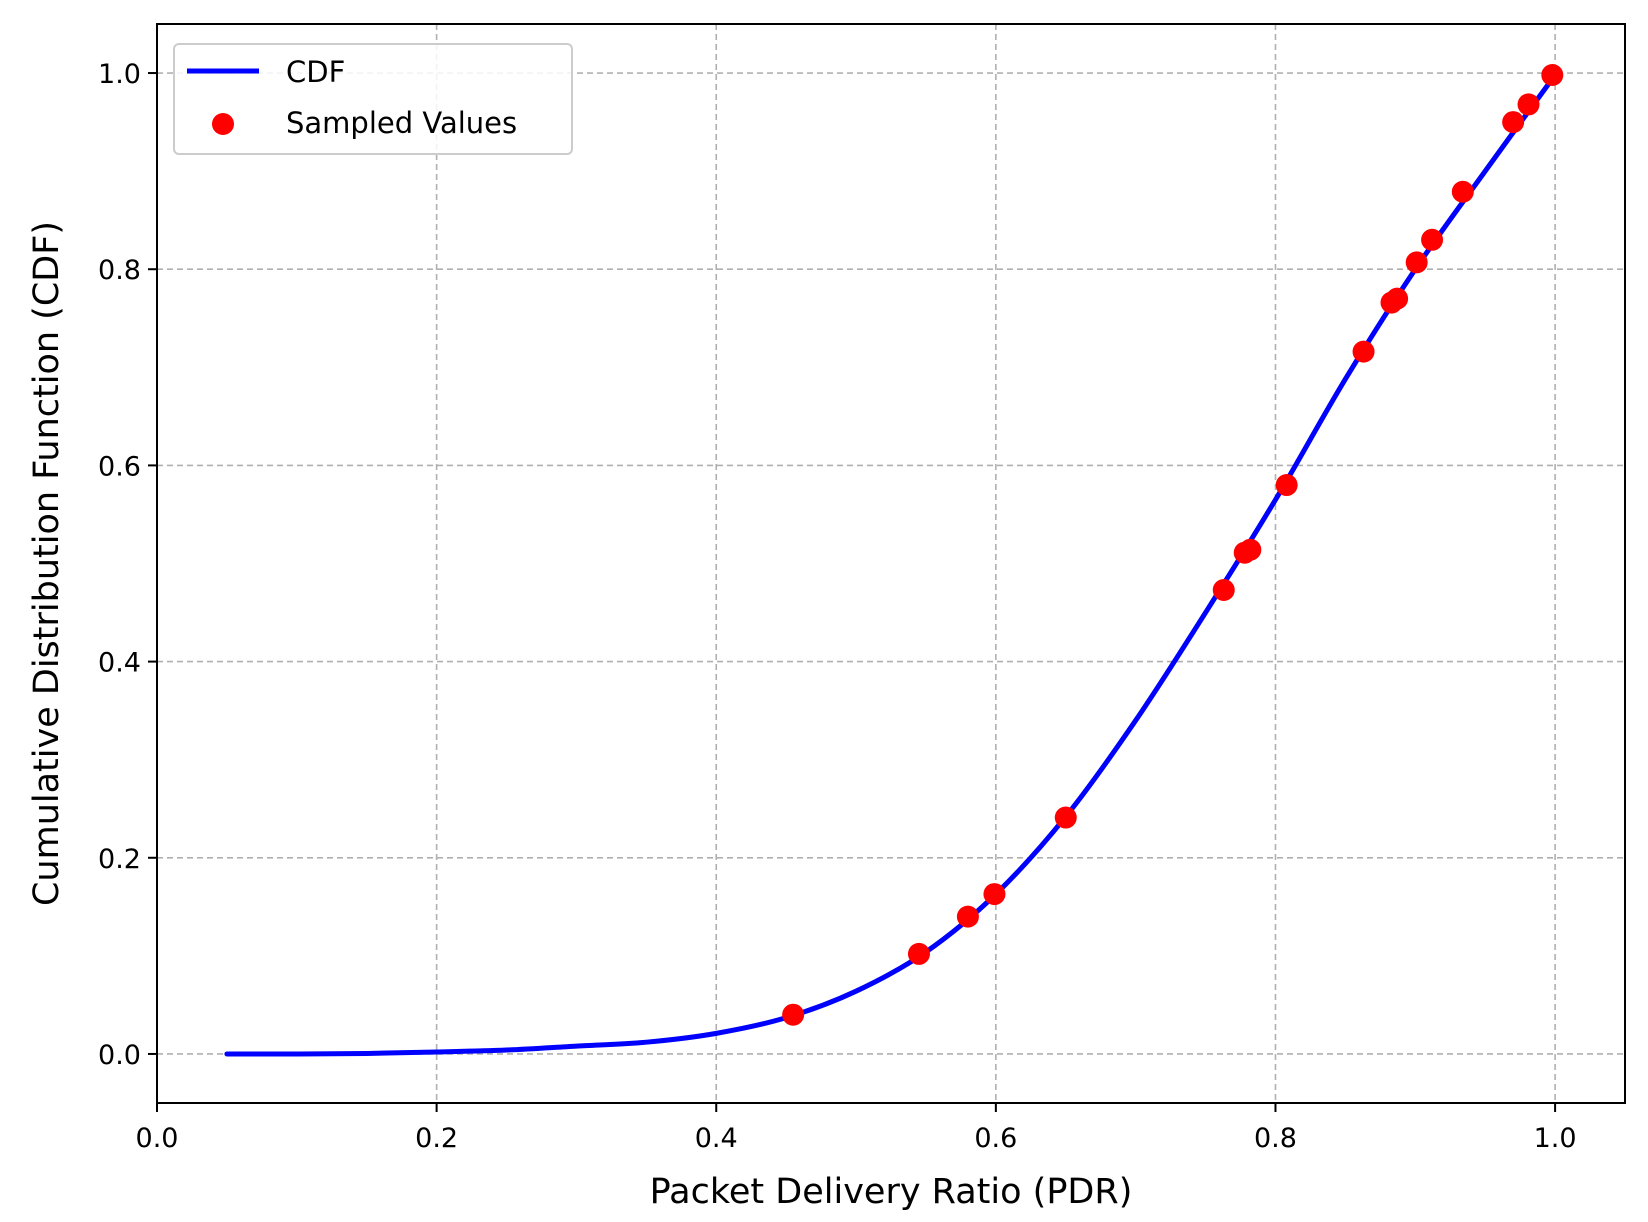 Image resolution: width=1648 pixels, height=1222 pixels. What do you see at coordinates (856, 1138) in the screenshot?
I see `x-tick-labels: 0.0 0.2 0.4 0.6 0.8 1.0` at bounding box center [856, 1138].